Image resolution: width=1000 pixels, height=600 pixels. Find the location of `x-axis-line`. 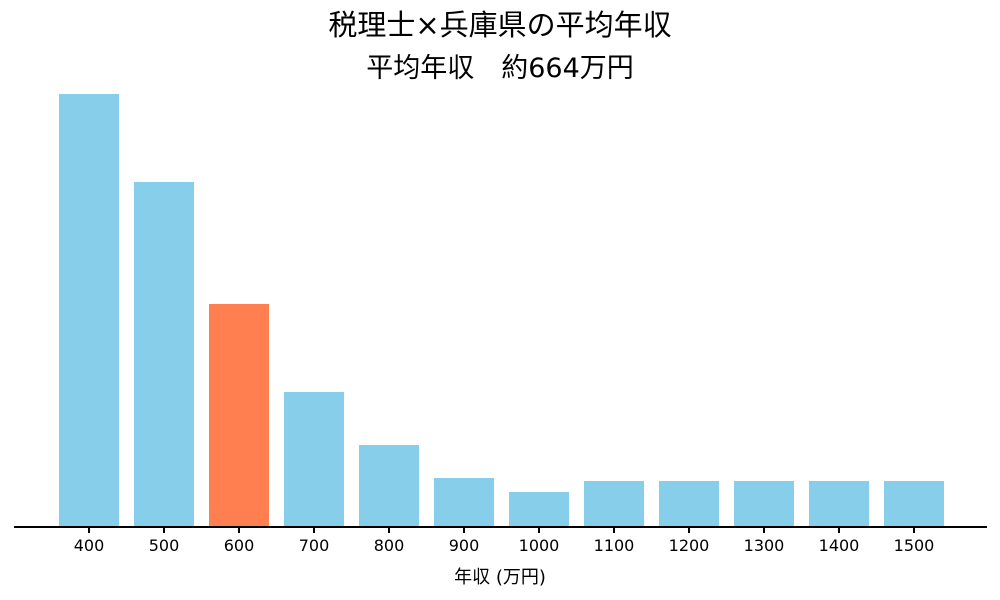

x-axis-line is located at coordinates (500, 527).